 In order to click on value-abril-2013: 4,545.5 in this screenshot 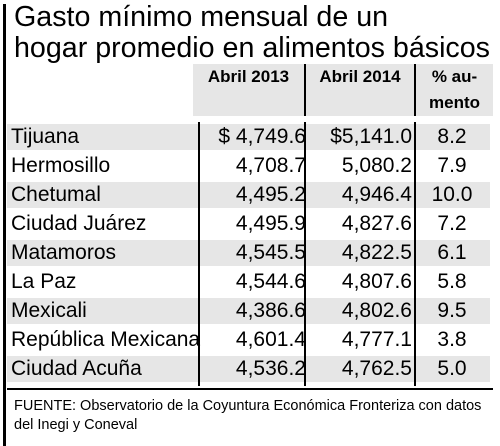, I will do `click(270, 252)`.